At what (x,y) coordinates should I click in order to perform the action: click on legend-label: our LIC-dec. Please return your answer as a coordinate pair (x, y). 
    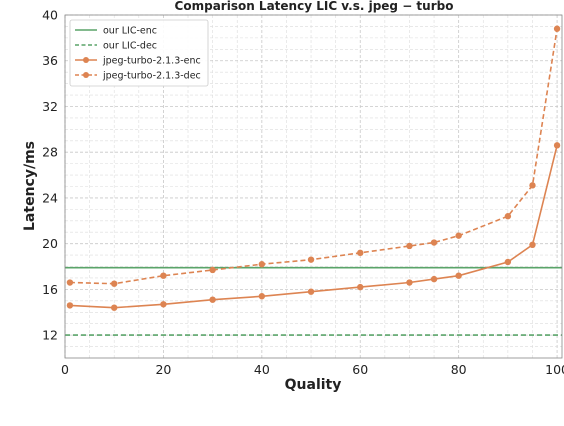
    Looking at the image, I should click on (130, 46).